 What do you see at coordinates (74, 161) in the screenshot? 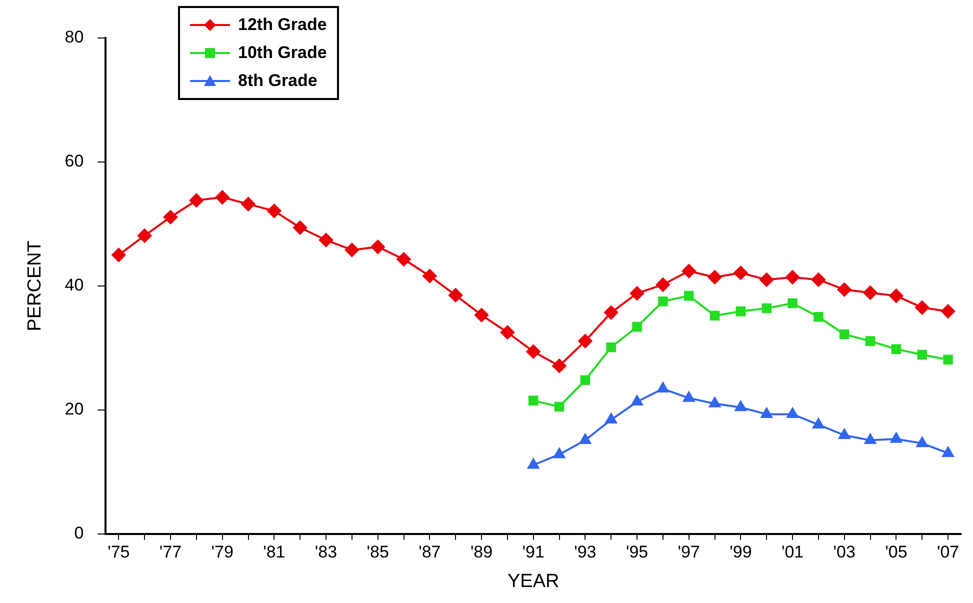
I see `y-tick-label: 60` at bounding box center [74, 161].